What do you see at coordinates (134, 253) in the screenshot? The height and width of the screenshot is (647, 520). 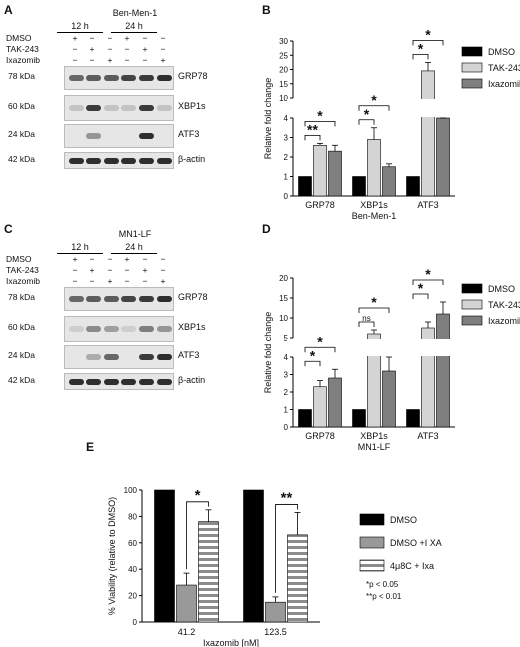 I see `blot-c-time-point-bracket` at bounding box center [134, 253].